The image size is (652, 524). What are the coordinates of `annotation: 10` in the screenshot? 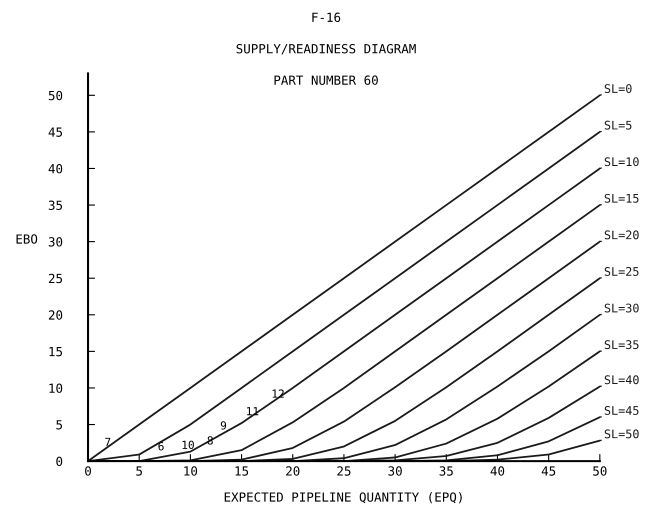 It's located at (188, 445).